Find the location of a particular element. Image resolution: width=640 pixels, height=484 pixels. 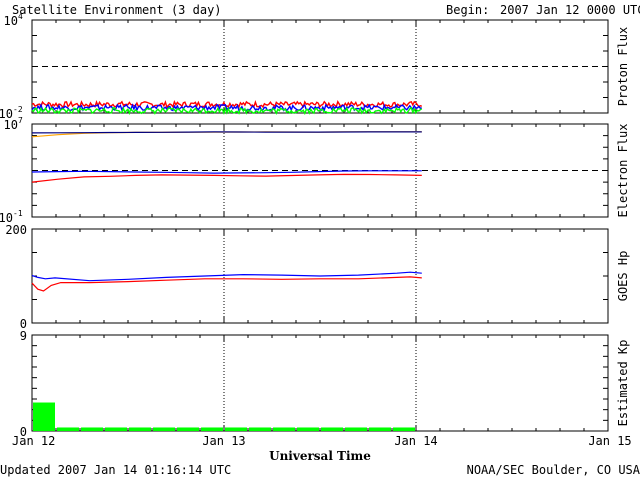

begin-label: Begin: is located at coordinates (467, 10).